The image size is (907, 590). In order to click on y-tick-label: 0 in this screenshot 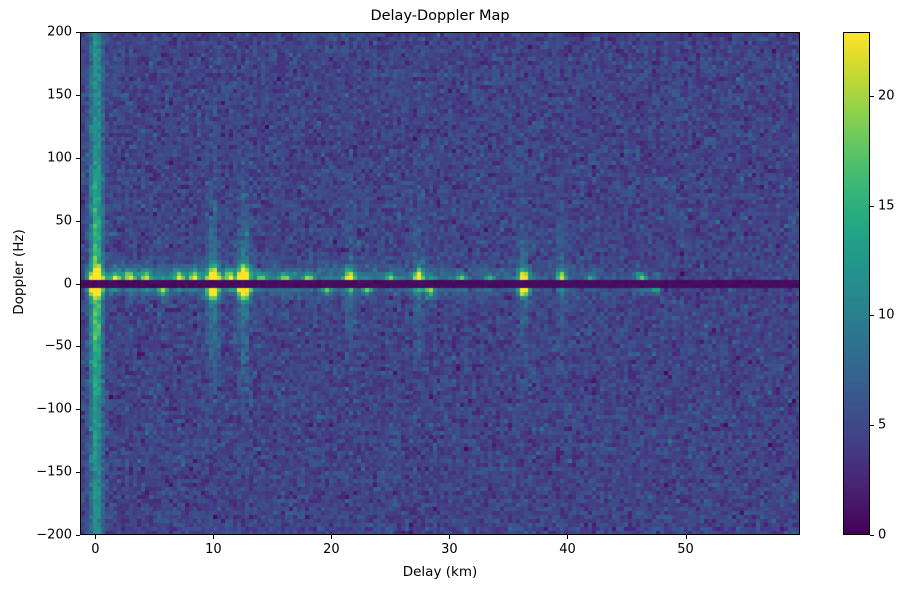, I will do `click(67, 283)`.